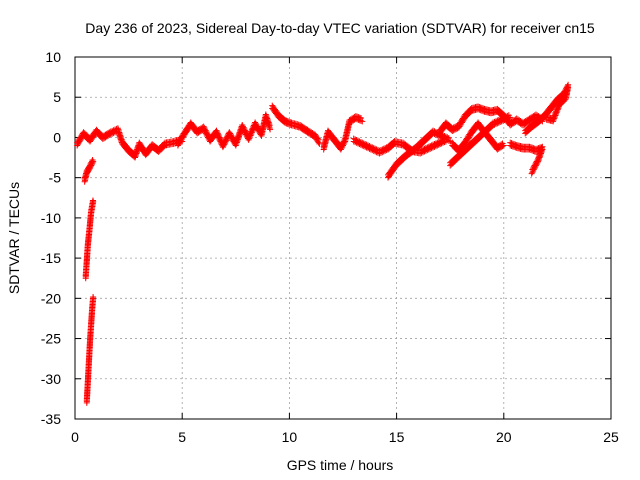 The height and width of the screenshot is (480, 640). I want to click on y-tick-label: 10, so click(53, 57).